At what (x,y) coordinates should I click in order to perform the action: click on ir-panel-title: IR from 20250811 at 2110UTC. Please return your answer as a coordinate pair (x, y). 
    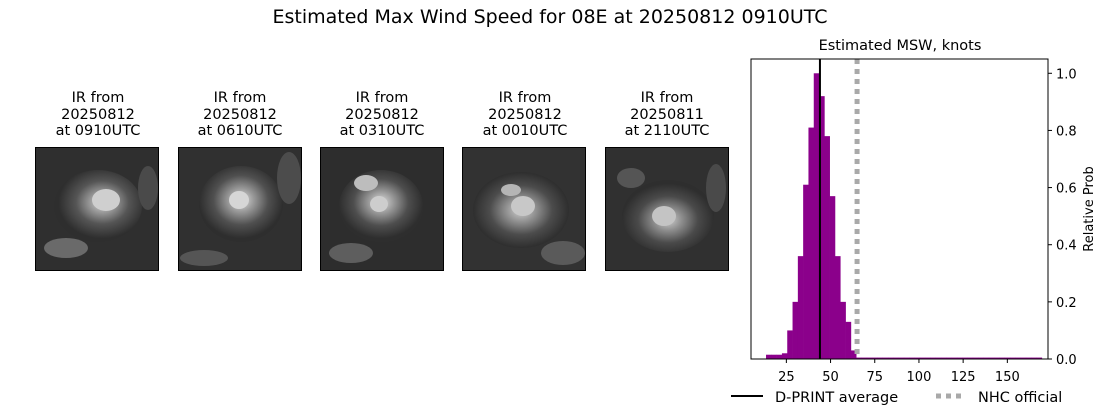
    Looking at the image, I should click on (667, 115).